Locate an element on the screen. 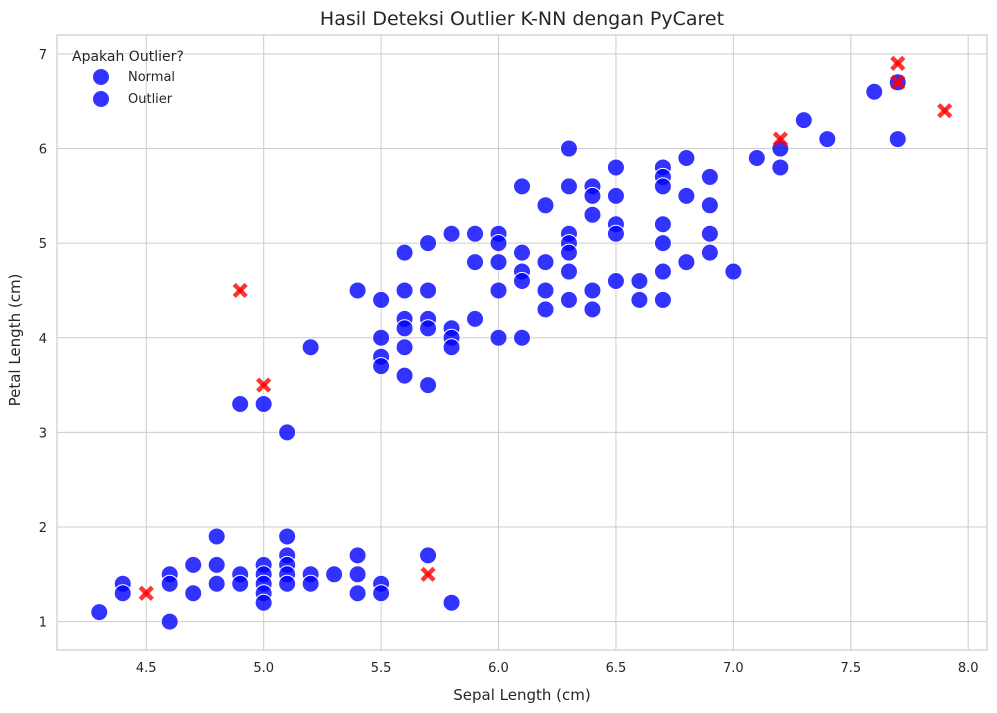 This screenshot has width=997, height=713. x-tick-label: 6.5 is located at coordinates (616, 668).